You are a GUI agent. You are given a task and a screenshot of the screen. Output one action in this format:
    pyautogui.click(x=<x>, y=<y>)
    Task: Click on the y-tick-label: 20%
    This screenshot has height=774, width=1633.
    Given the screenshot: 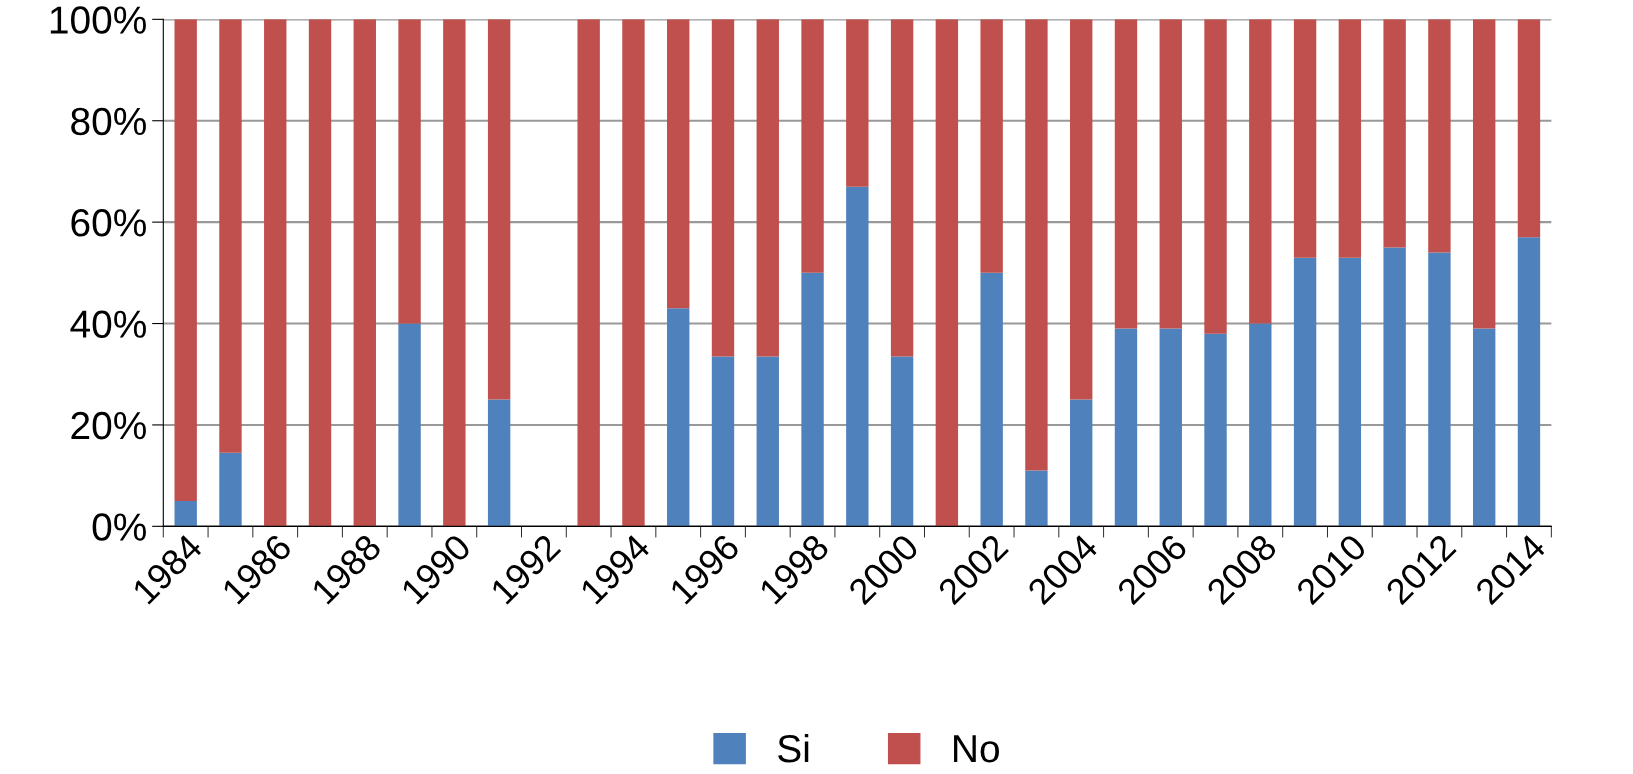 What is the action you would take?
    pyautogui.click(x=108, y=425)
    